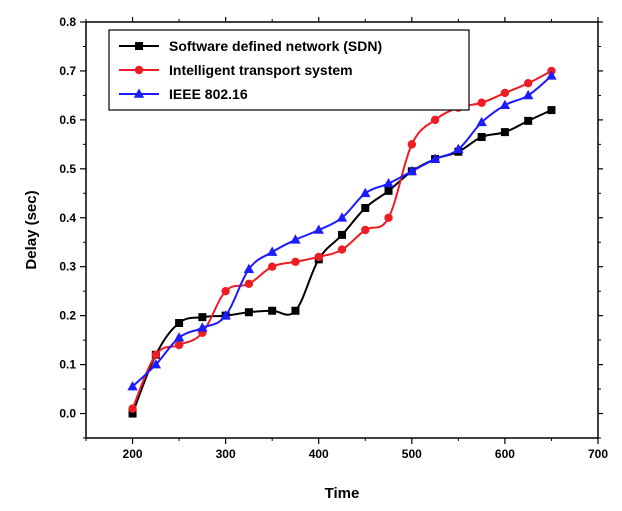 Image resolution: width=622 pixels, height=511 pixels. I want to click on y-tick-label: 0.1, so click(67, 365).